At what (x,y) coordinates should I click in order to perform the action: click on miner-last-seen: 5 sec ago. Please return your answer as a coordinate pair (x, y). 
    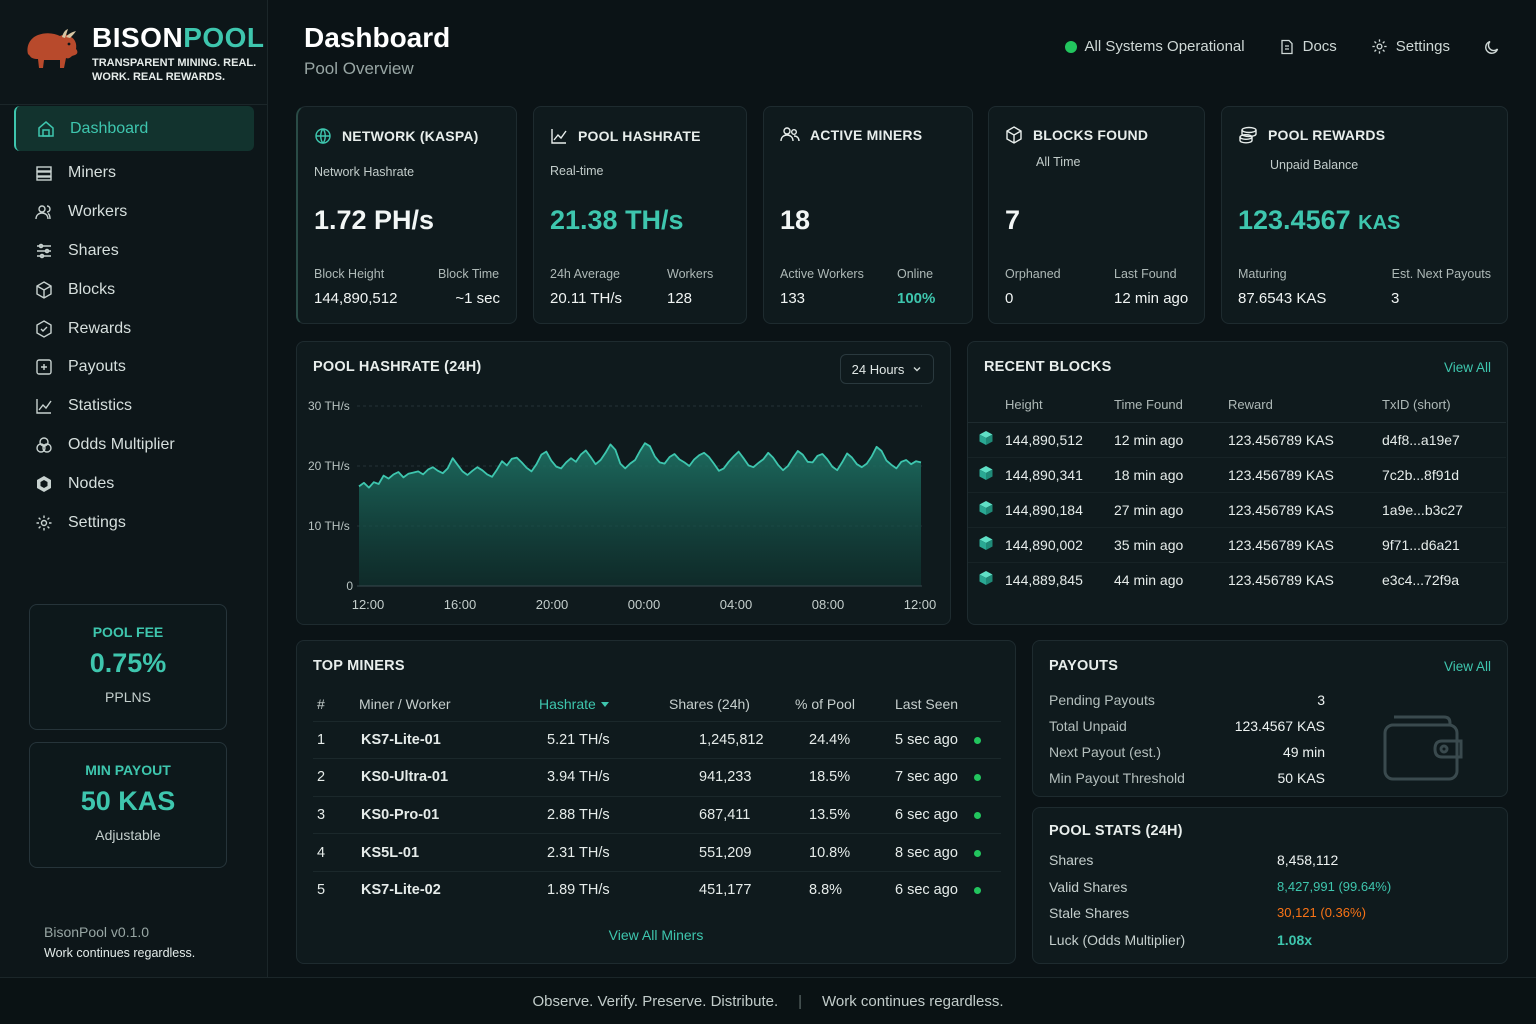
    Looking at the image, I should click on (948, 739).